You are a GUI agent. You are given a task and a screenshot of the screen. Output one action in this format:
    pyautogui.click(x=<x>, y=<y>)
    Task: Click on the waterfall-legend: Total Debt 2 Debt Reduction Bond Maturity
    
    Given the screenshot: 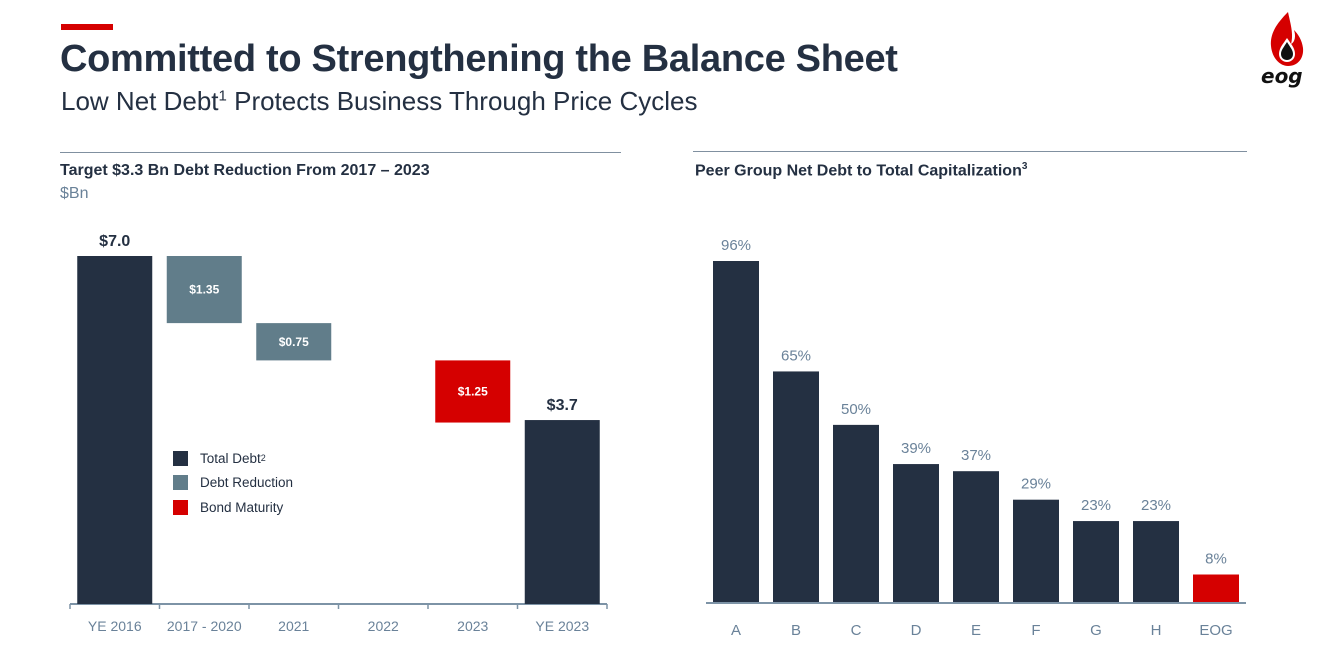 What is the action you would take?
    pyautogui.click(x=233, y=483)
    